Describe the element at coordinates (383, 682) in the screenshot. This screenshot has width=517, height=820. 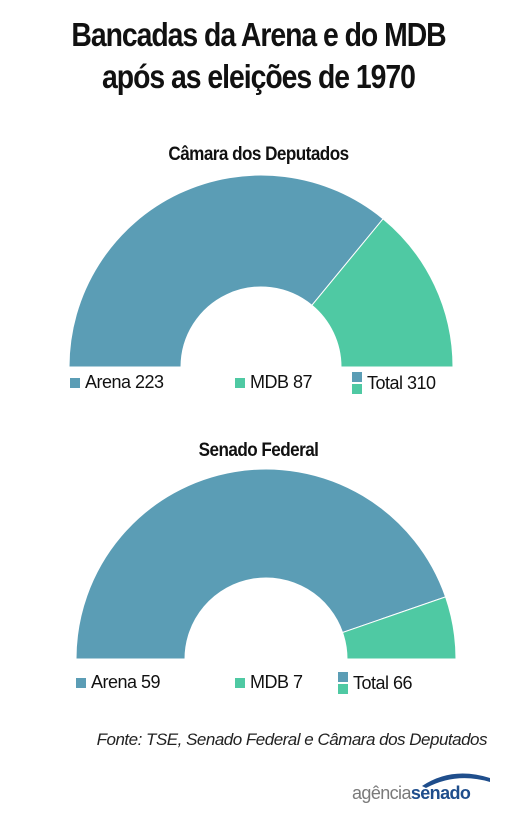
I see `legend-label-total: Total 66` at that location.